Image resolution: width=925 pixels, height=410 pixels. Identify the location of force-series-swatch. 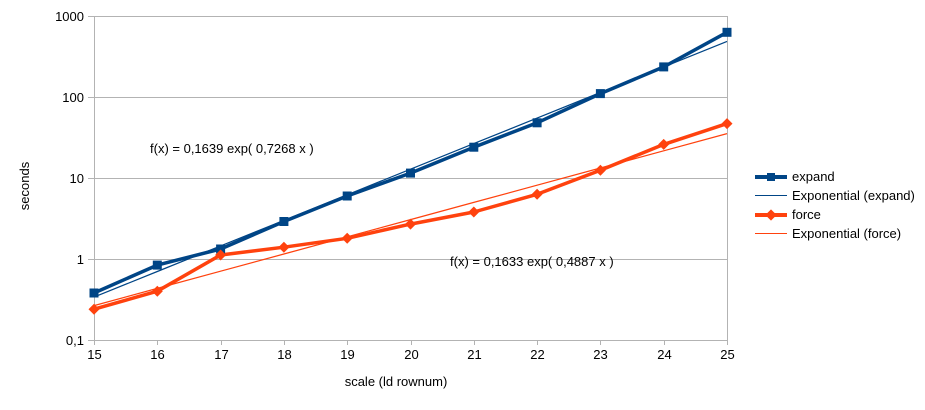
(771, 215).